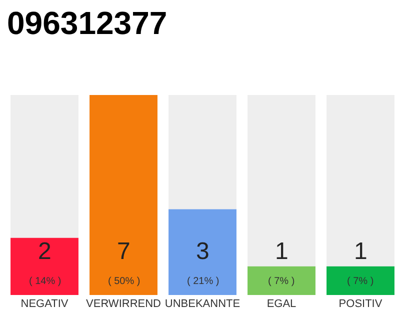 The height and width of the screenshot is (320, 410). I want to click on annotation: ( 21% ), so click(203, 281).